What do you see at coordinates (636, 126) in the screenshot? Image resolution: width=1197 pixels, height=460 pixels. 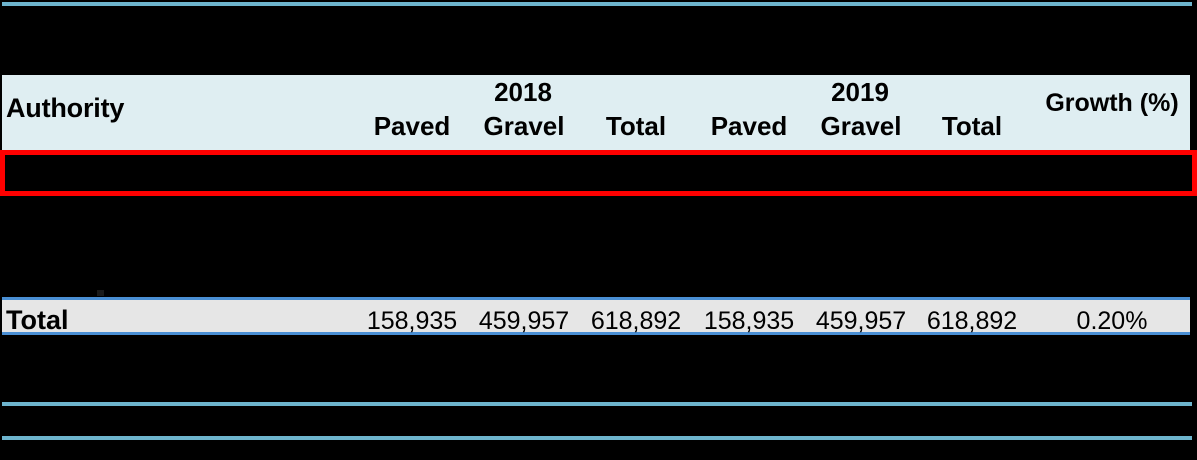 I see `column-header-2018-total: Total` at bounding box center [636, 126].